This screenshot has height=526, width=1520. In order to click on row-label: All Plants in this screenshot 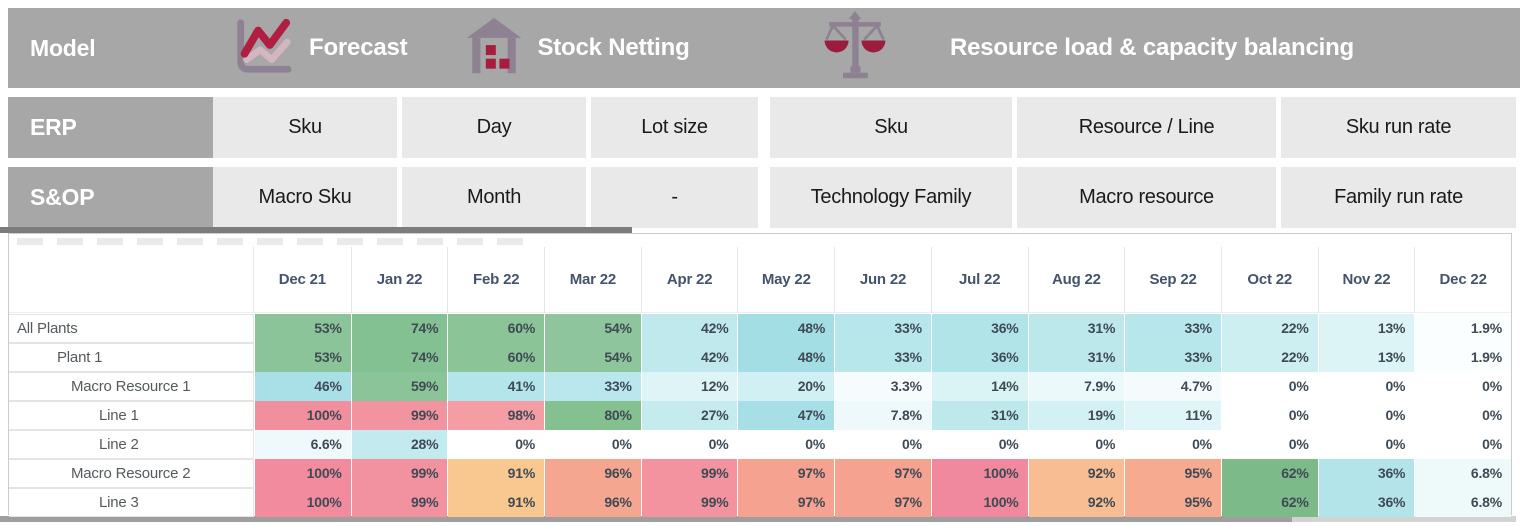, I will do `click(131, 328)`.